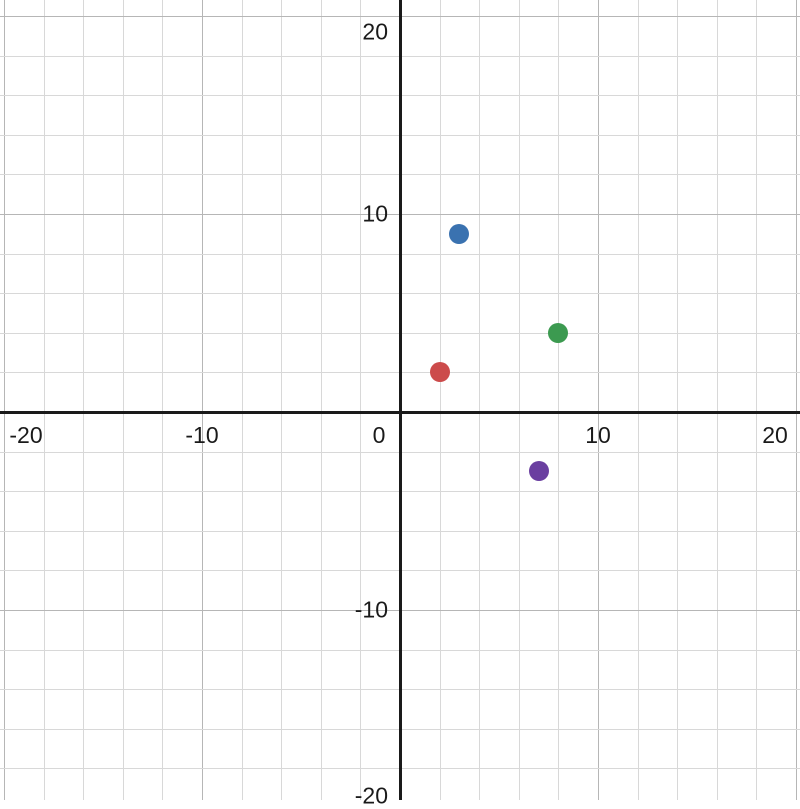  What do you see at coordinates (371, 795) in the screenshot?
I see `y-axis-tick-label: -20` at bounding box center [371, 795].